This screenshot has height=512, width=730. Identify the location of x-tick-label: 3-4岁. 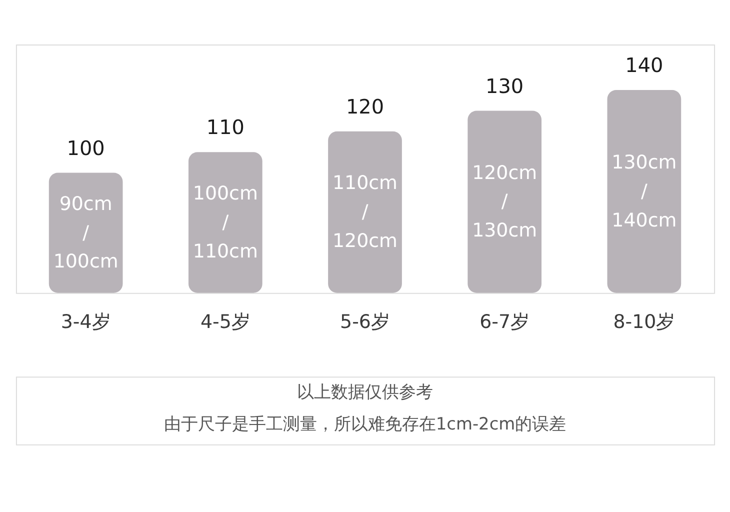
(85, 322).